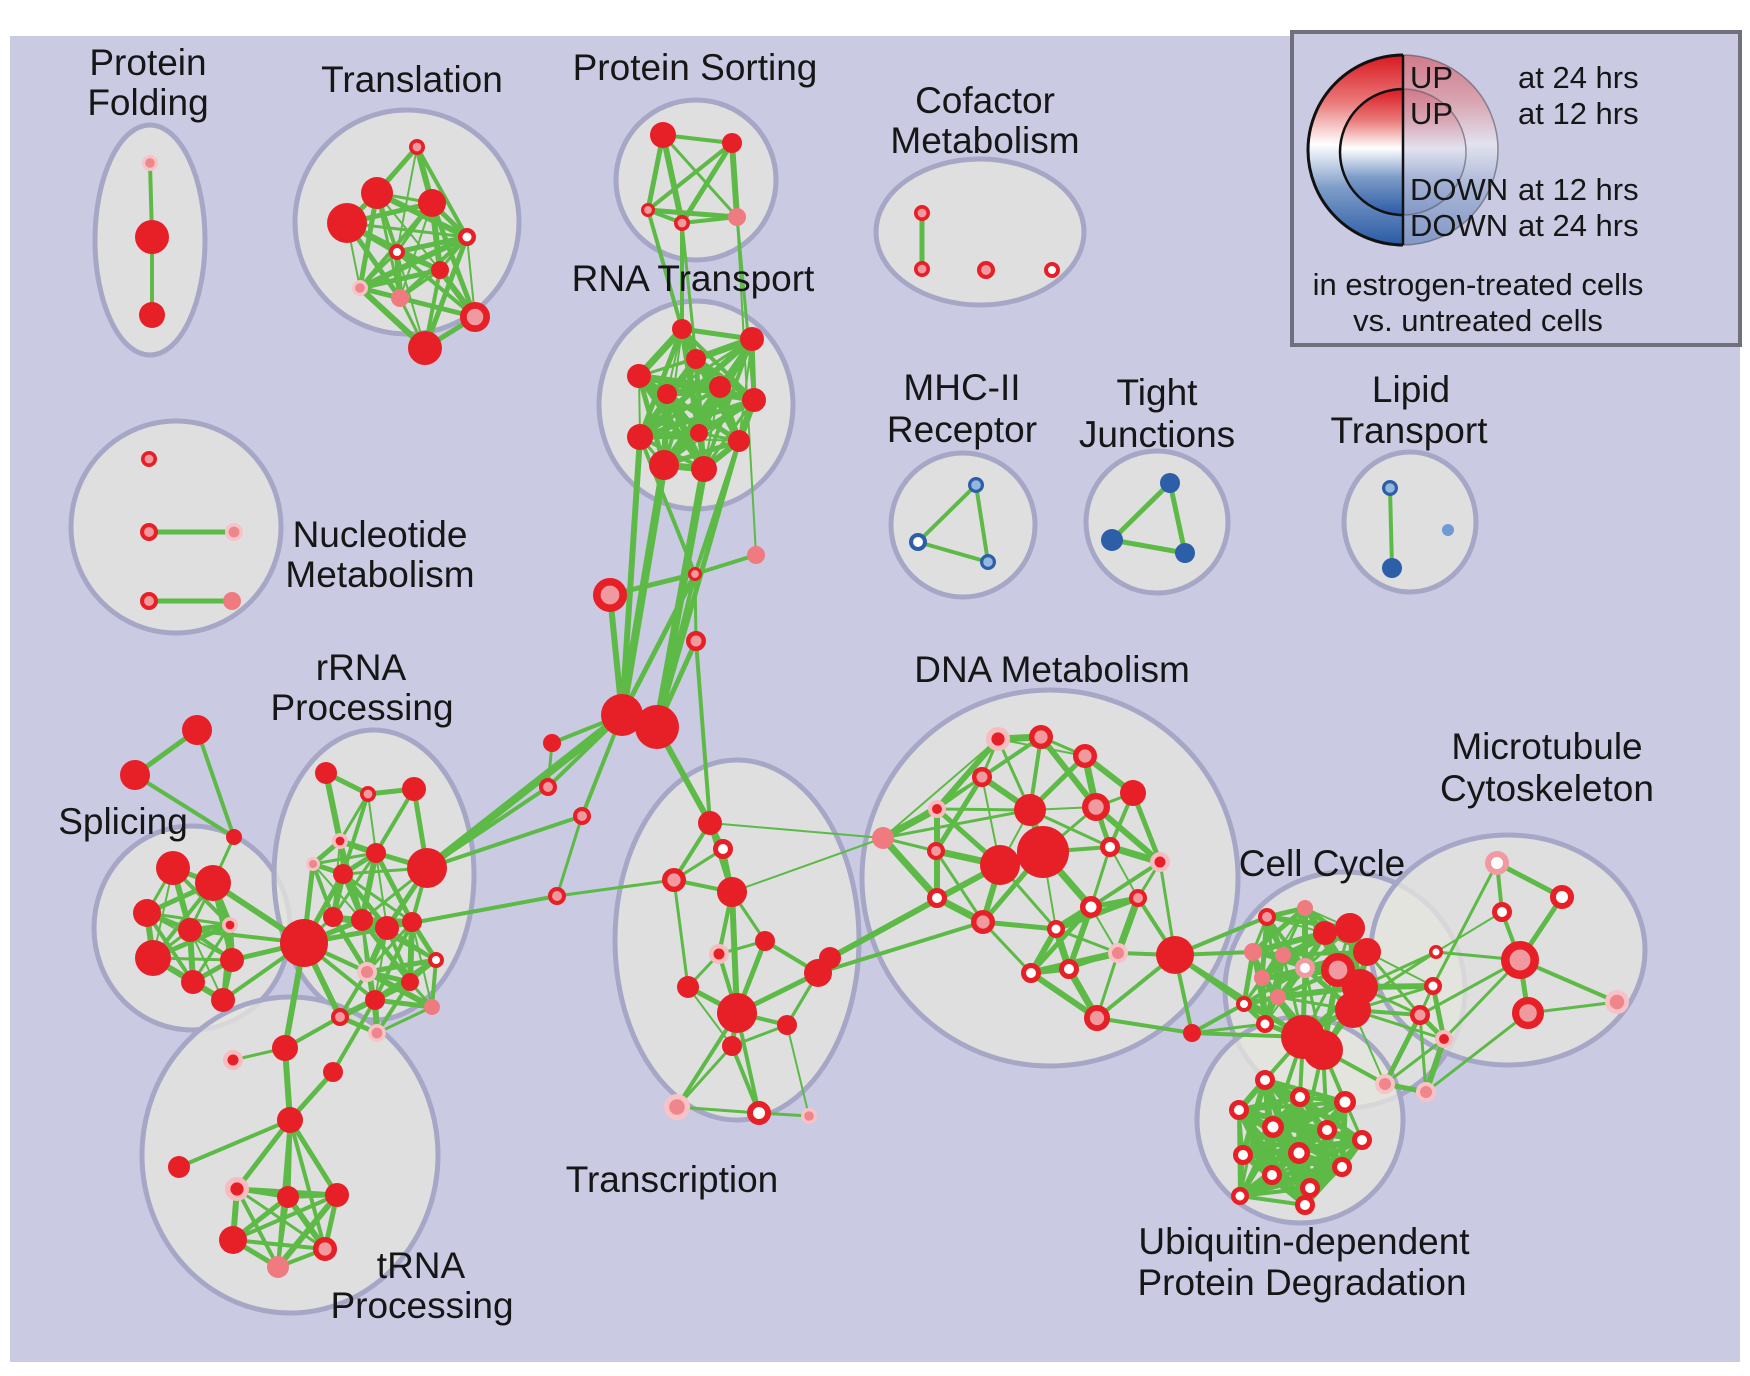 The height and width of the screenshot is (1376, 1750). Describe the element at coordinates (361, 707) in the screenshot. I see `label-processing: Processing` at that location.